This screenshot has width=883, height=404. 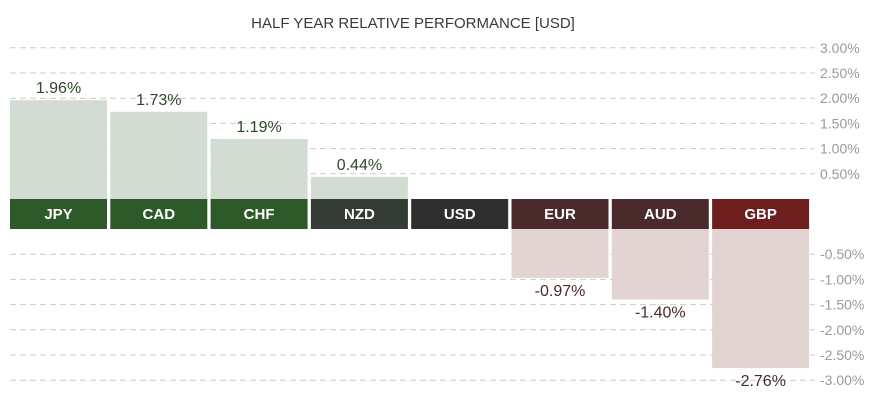 I want to click on y-tick-label: 2.50%, so click(x=840, y=73).